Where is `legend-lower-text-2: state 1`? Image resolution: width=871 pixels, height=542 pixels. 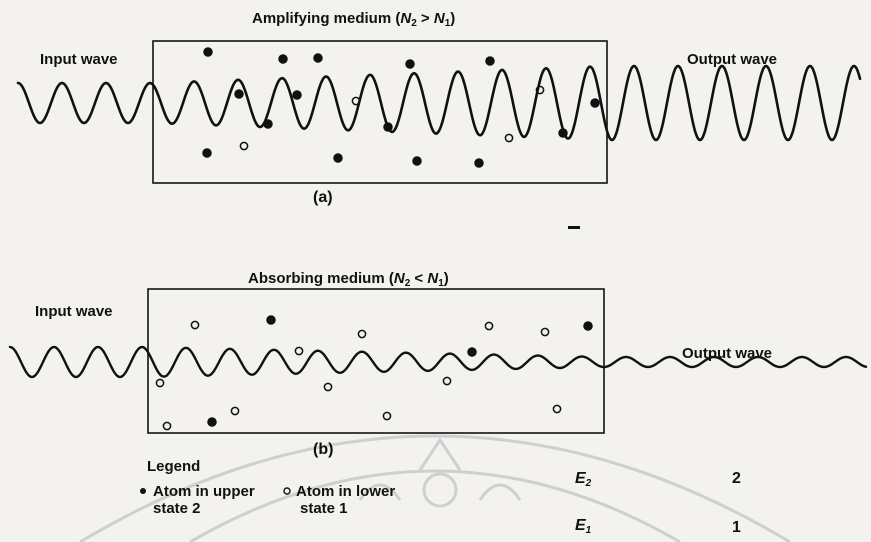 legend-lower-text-2: state 1 is located at coordinates (324, 508).